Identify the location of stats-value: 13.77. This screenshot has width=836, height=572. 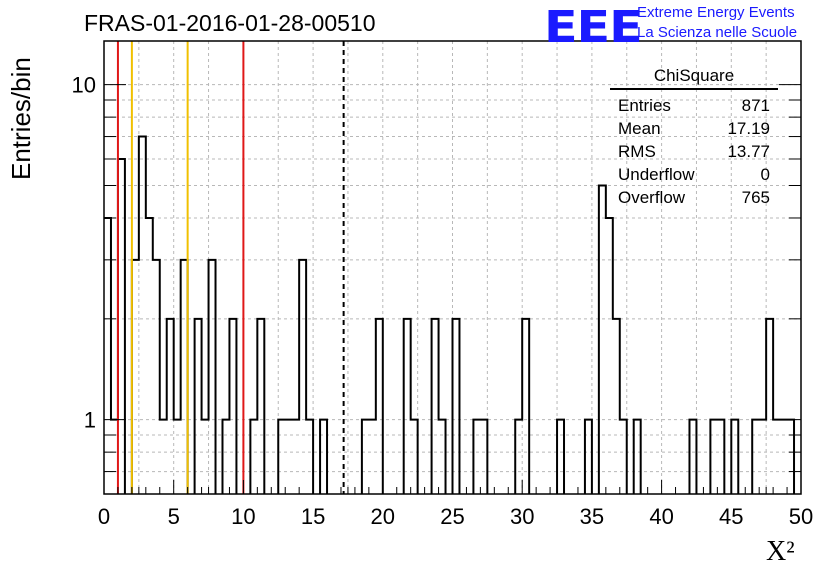
(748, 151).